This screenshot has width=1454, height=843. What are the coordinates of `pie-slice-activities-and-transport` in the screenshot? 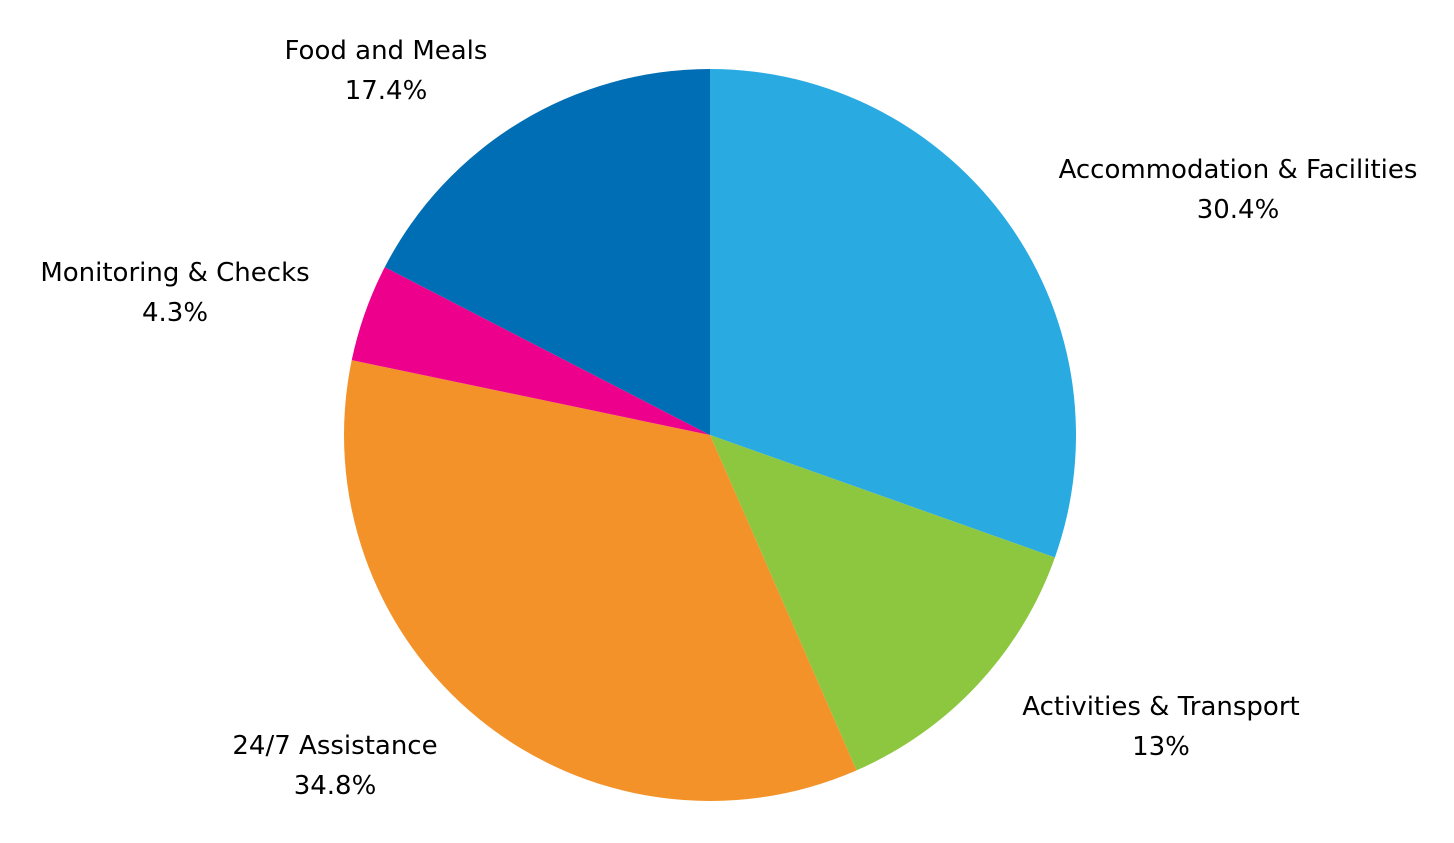 It's located at (882, 603).